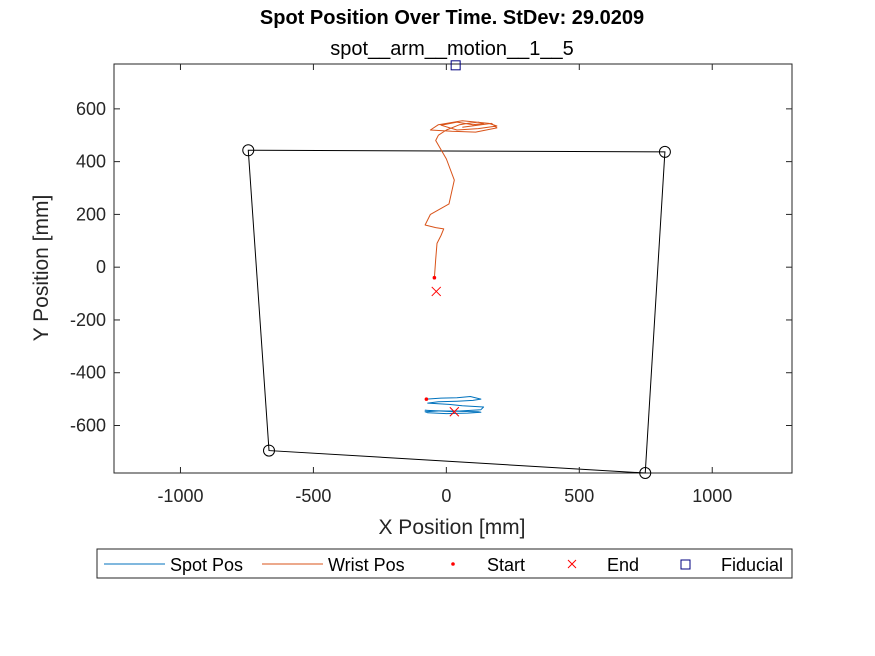  I want to click on legend-box, so click(444, 563).